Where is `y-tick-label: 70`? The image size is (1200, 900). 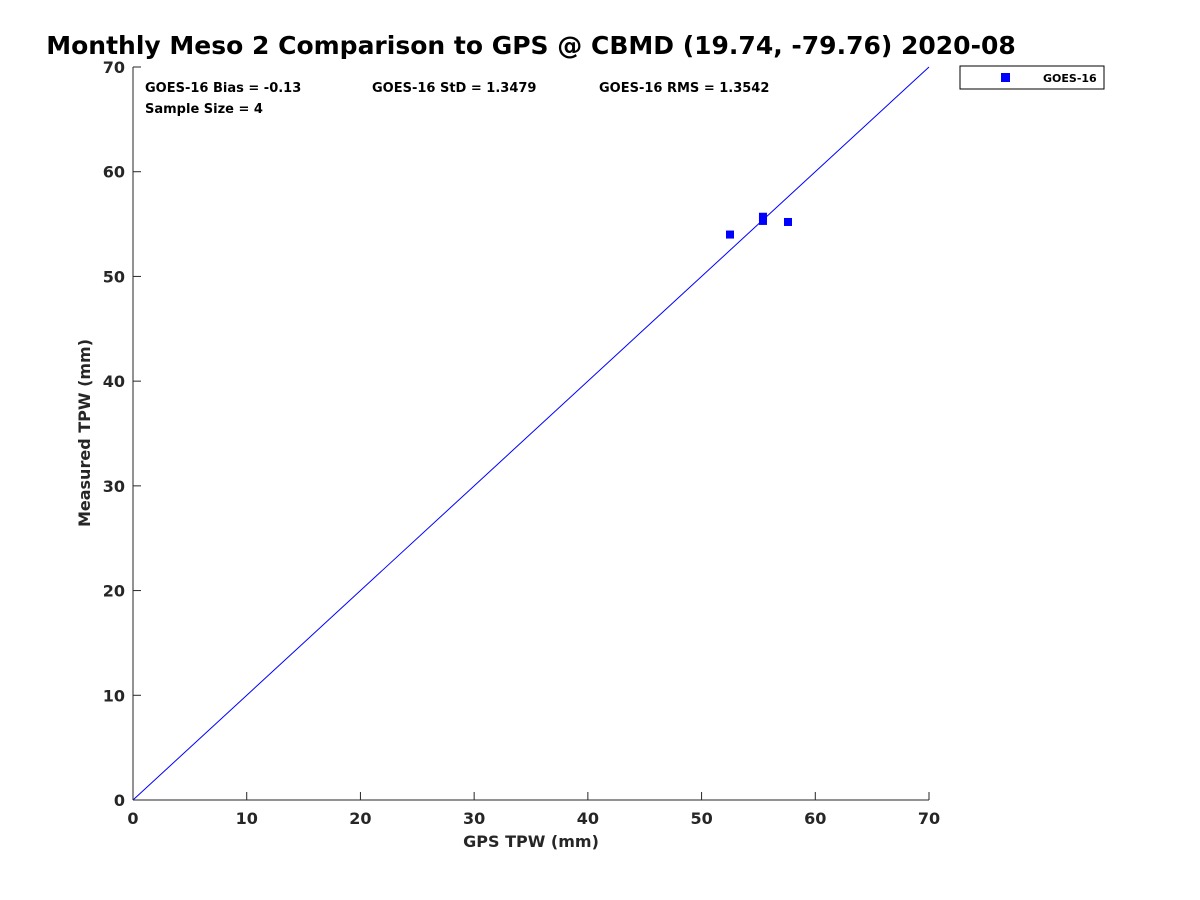
y-tick-label: 70 is located at coordinates (114, 67).